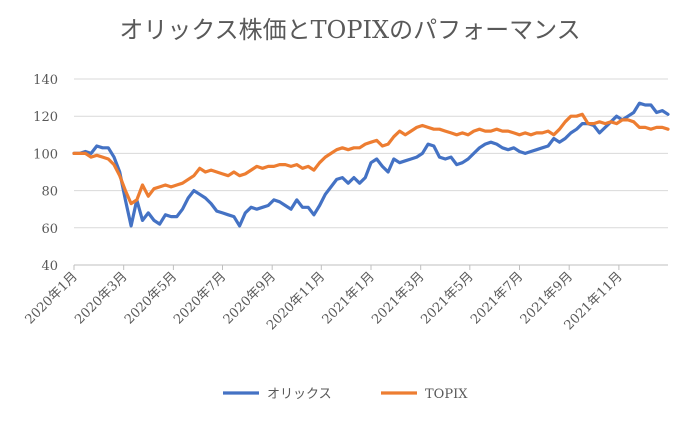  What do you see at coordinates (49, 266) in the screenshot?
I see `y-tick-label: 40` at bounding box center [49, 266].